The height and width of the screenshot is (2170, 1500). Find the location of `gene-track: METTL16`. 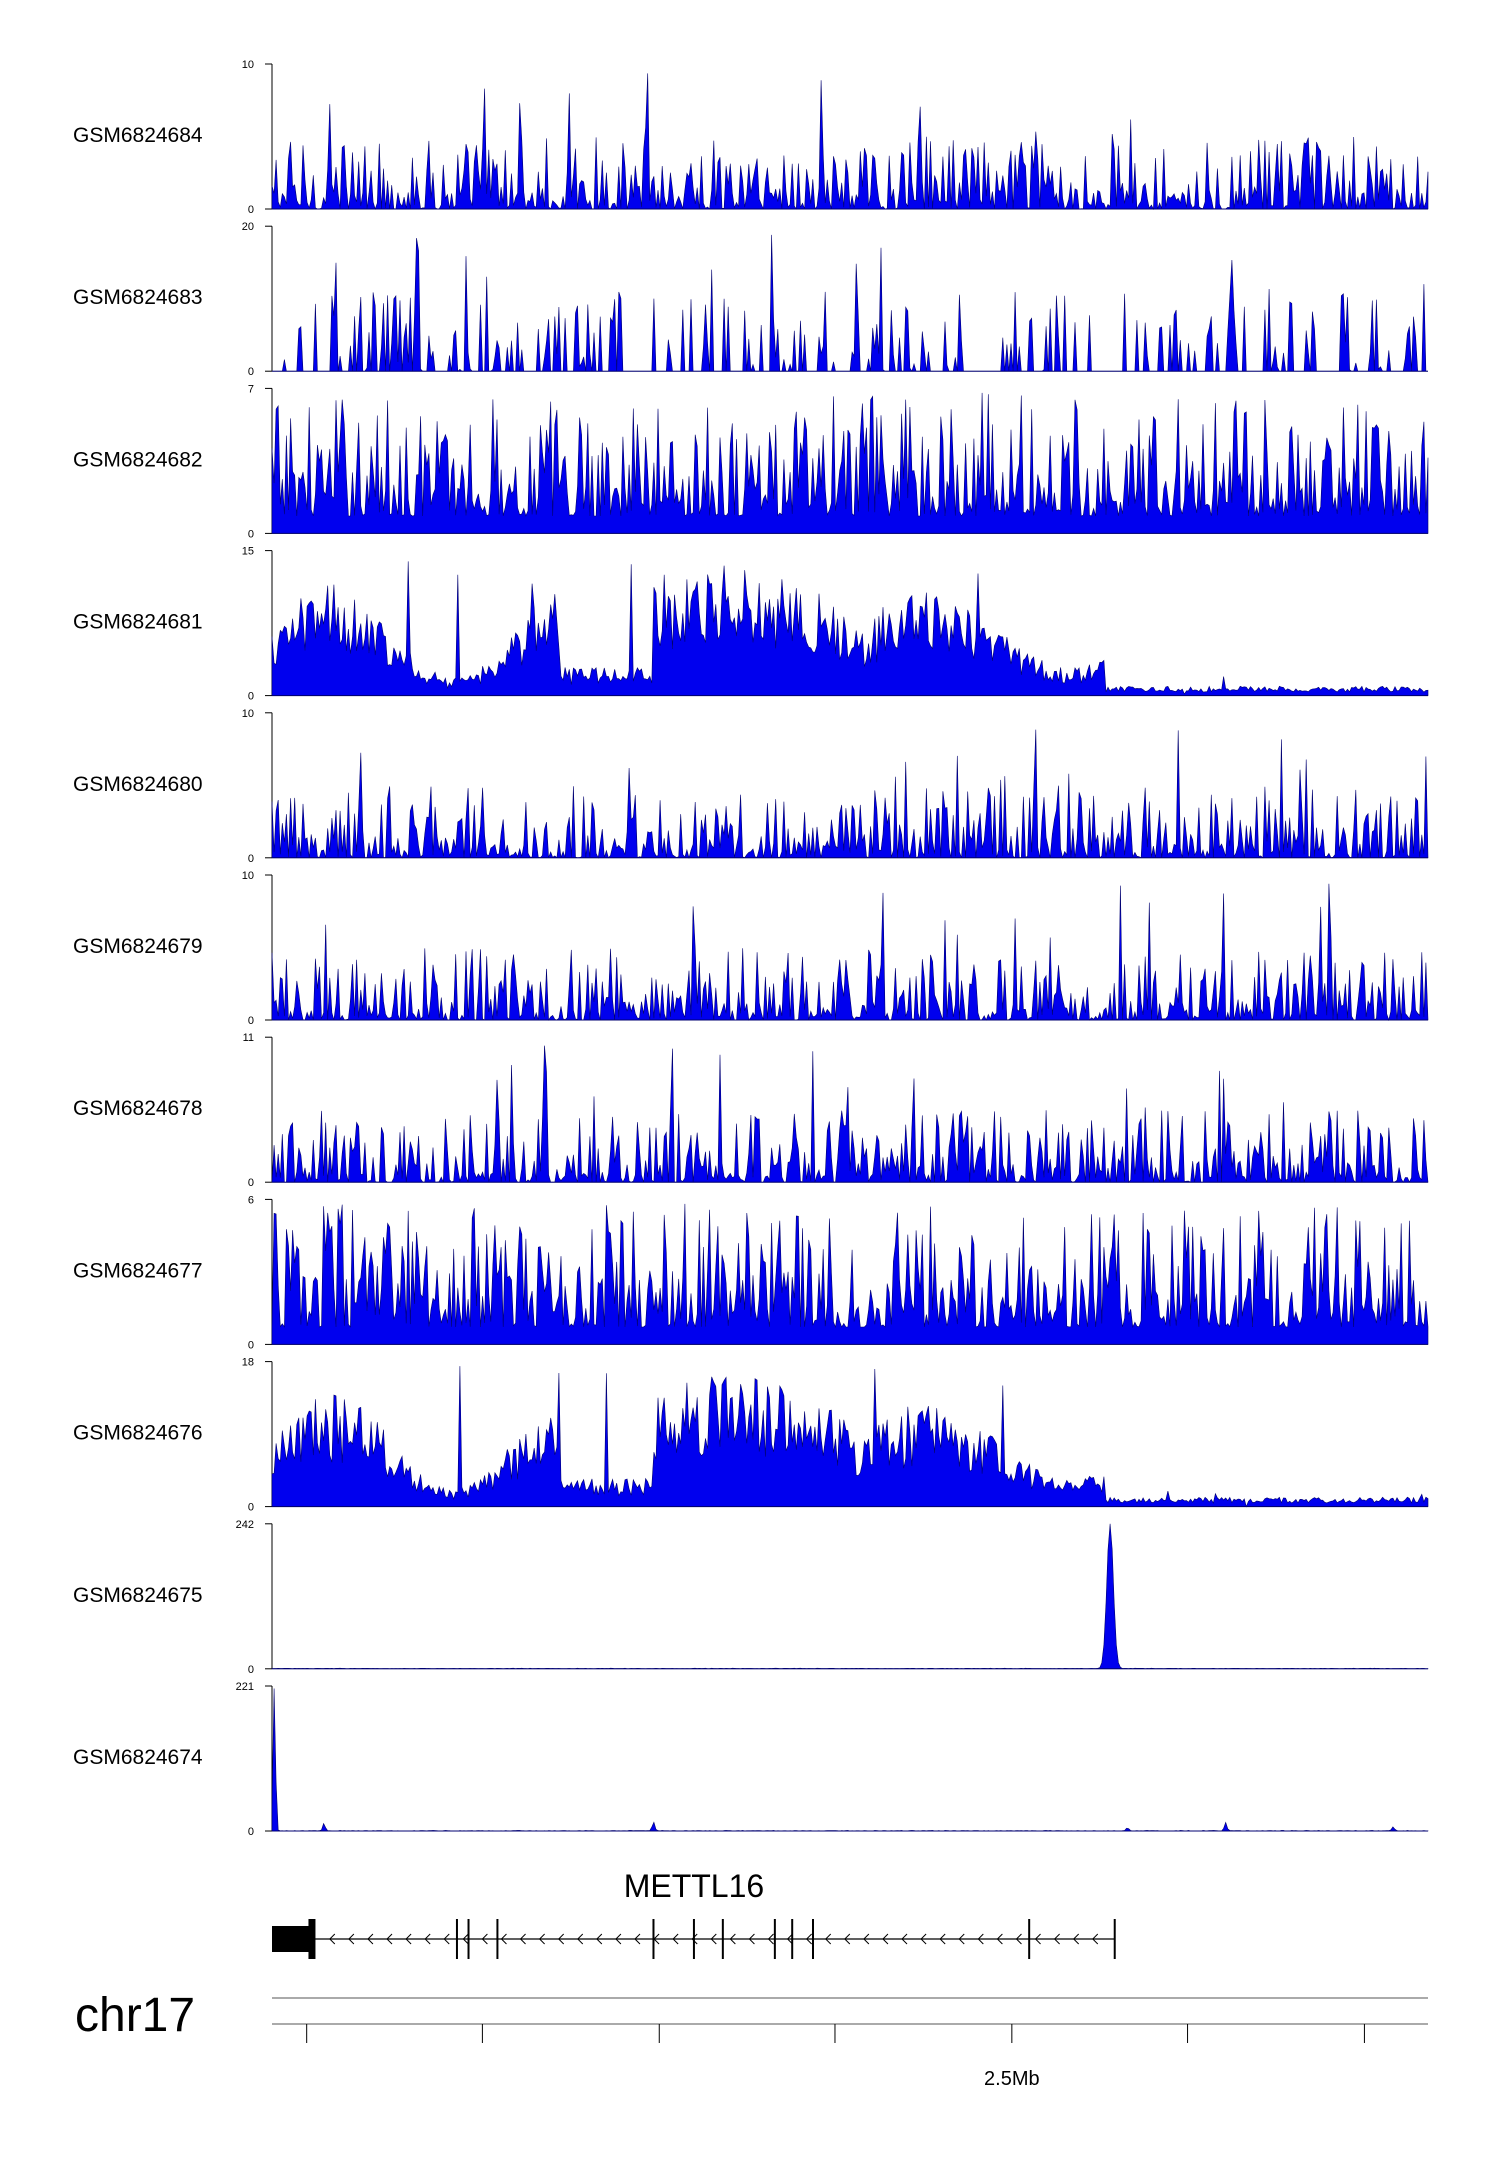

gene-track: METTL16 is located at coordinates (694, 1913).